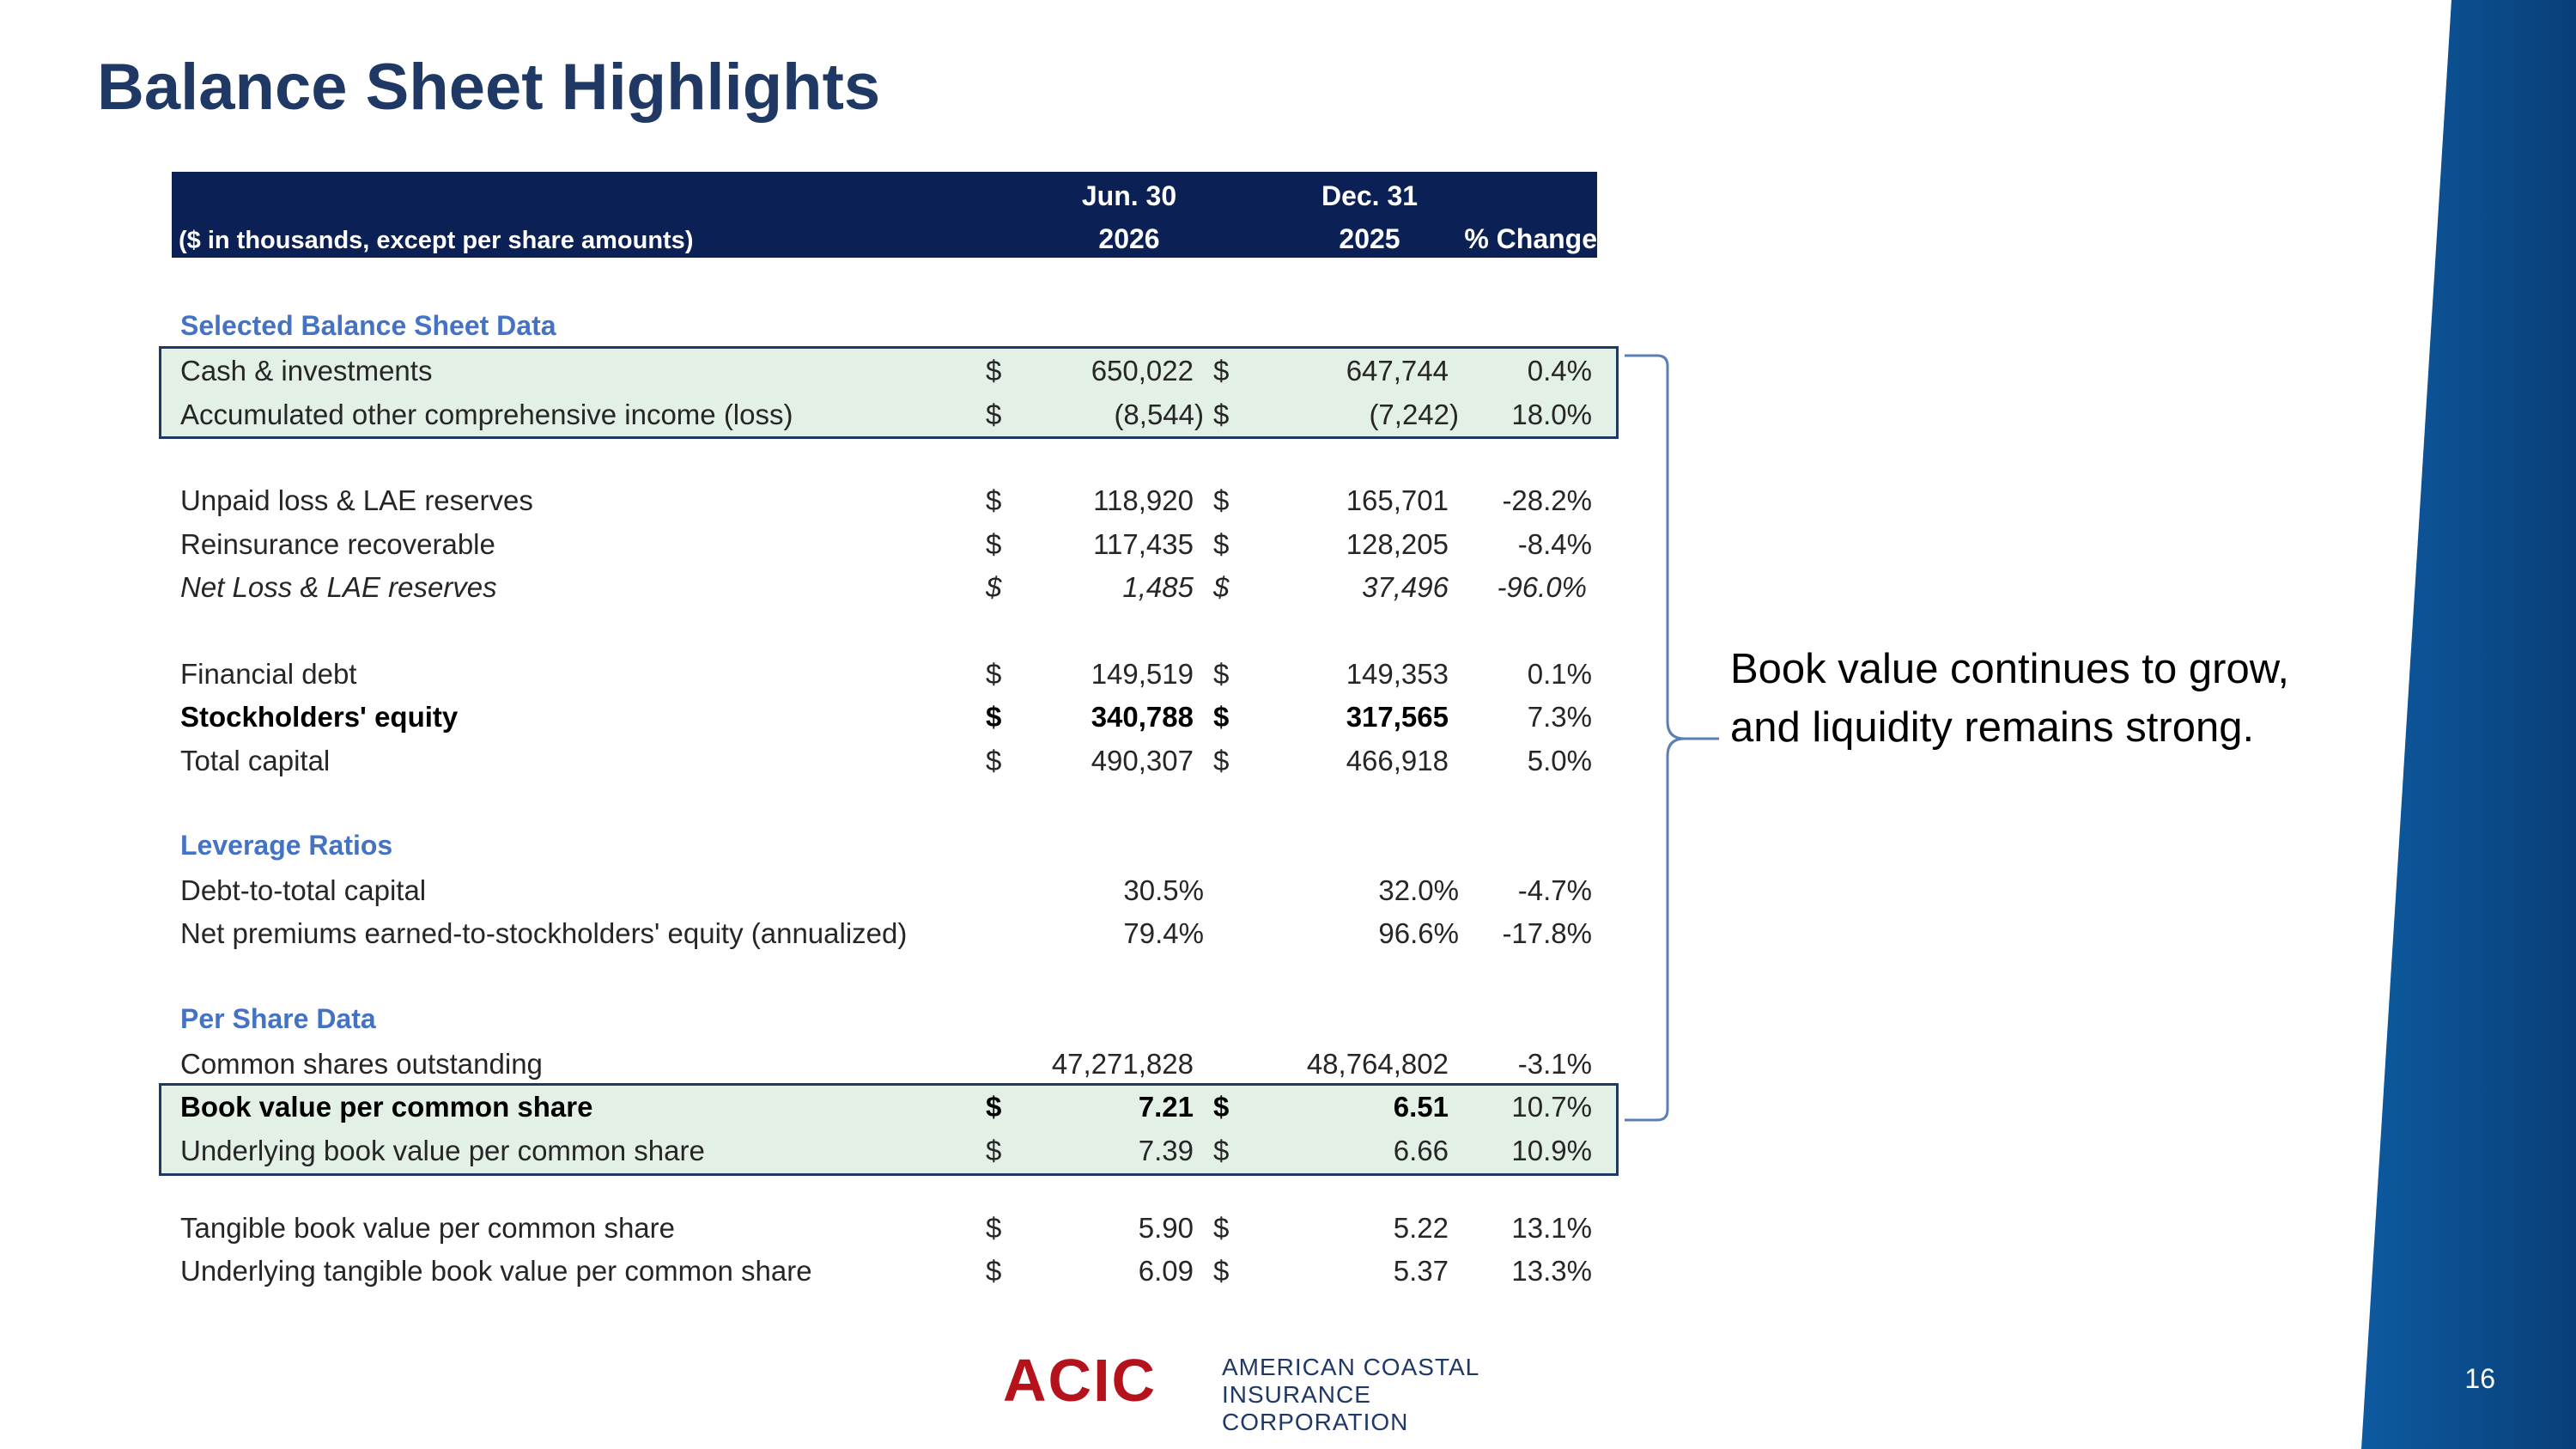  What do you see at coordinates (1418, 890) in the screenshot?
I see `row-value-2025: 32.0%` at bounding box center [1418, 890].